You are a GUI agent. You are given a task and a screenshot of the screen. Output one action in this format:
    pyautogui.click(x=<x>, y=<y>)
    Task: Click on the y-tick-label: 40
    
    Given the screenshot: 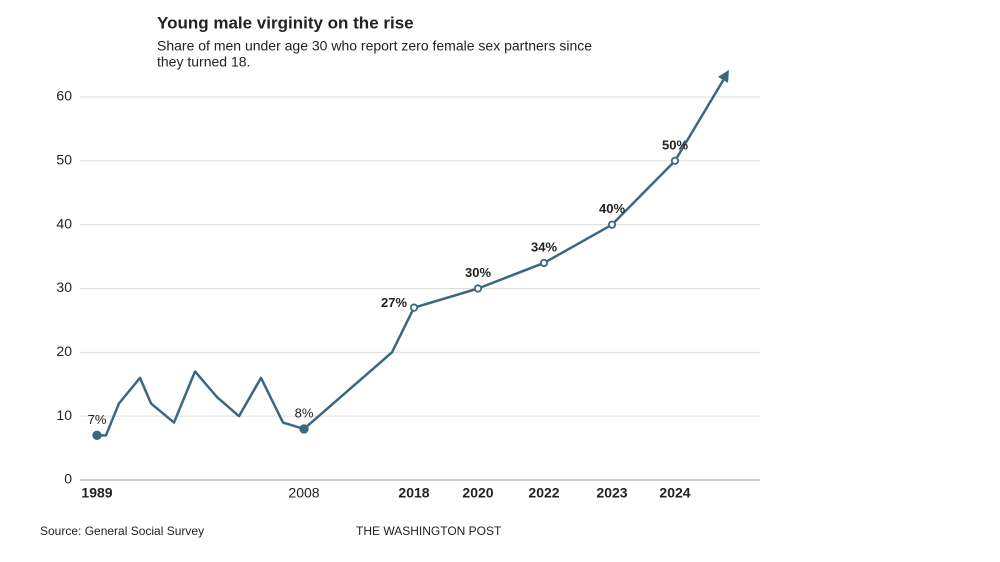 What is the action you would take?
    pyautogui.click(x=64, y=223)
    